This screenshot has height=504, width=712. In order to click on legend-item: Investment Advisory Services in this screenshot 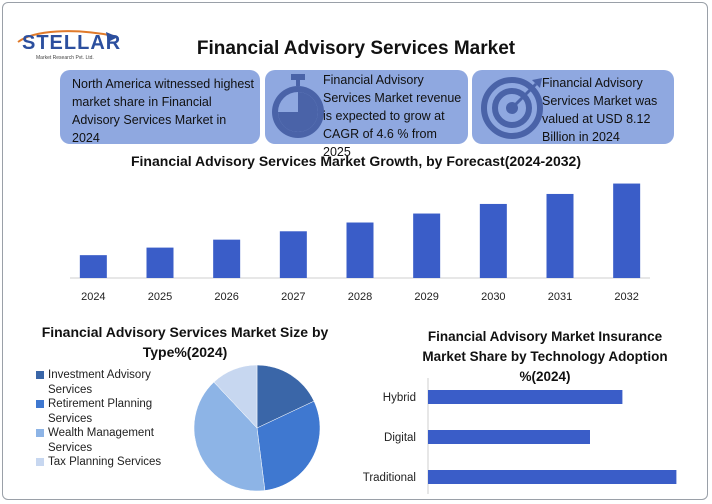, I will do `click(121, 382)`.